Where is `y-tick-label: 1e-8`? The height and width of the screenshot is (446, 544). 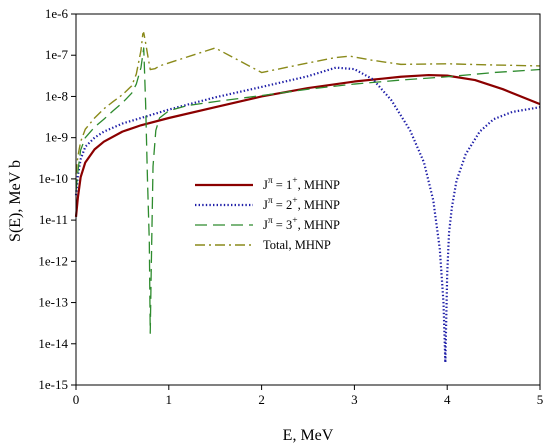
y-tick-label: 1e-8 is located at coordinates (56, 95).